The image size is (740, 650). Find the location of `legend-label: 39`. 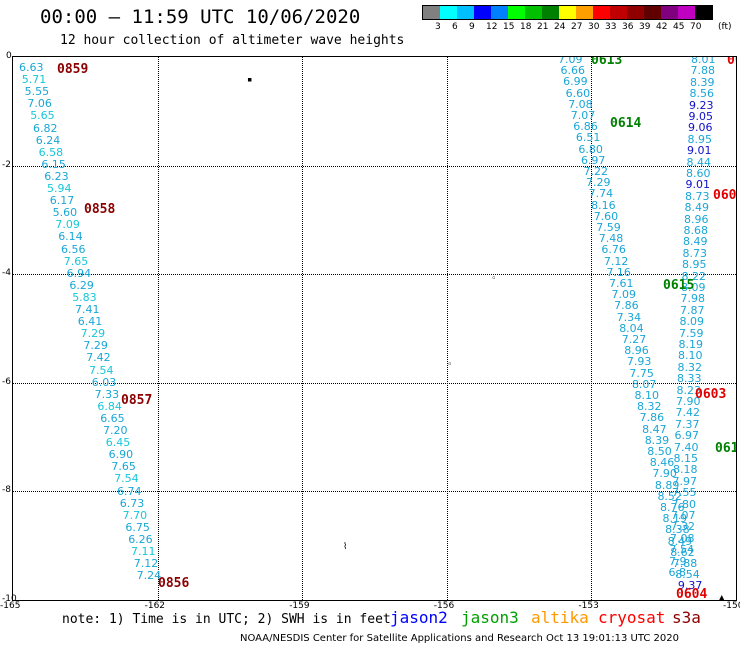

legend-label: 39 is located at coordinates (645, 27).